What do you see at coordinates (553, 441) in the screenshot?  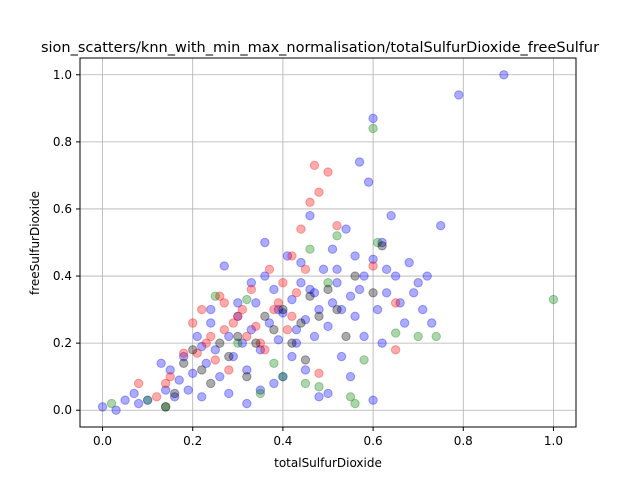 I see `x-tick-label: 1.0` at bounding box center [553, 441].